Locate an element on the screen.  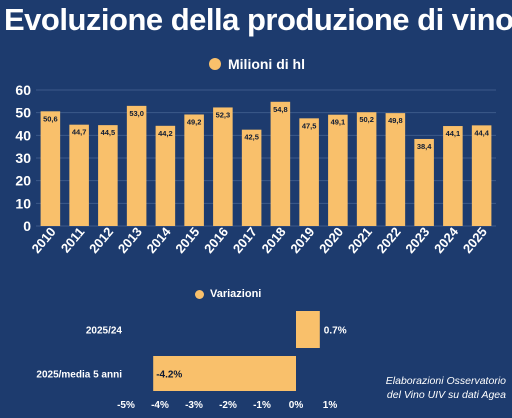
variation-value-label: -4.2% is located at coordinates (169, 375).